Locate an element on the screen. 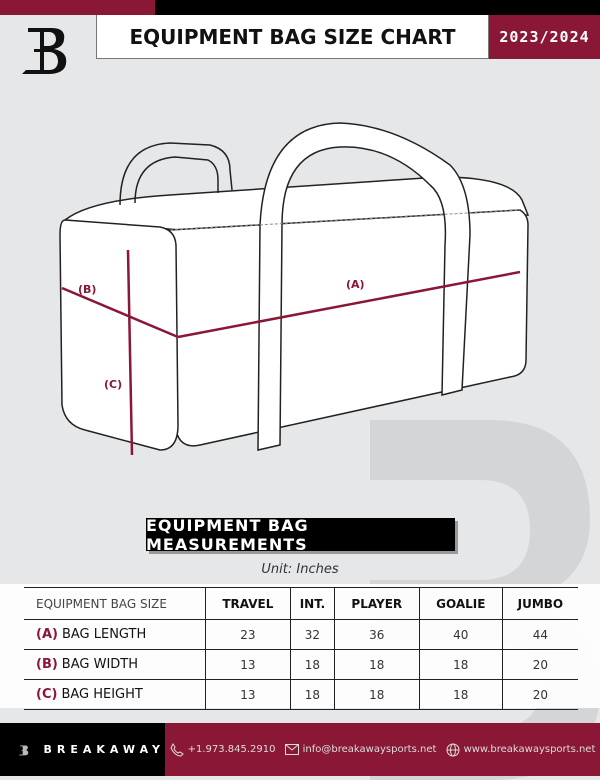  mail-icon is located at coordinates (291, 749).